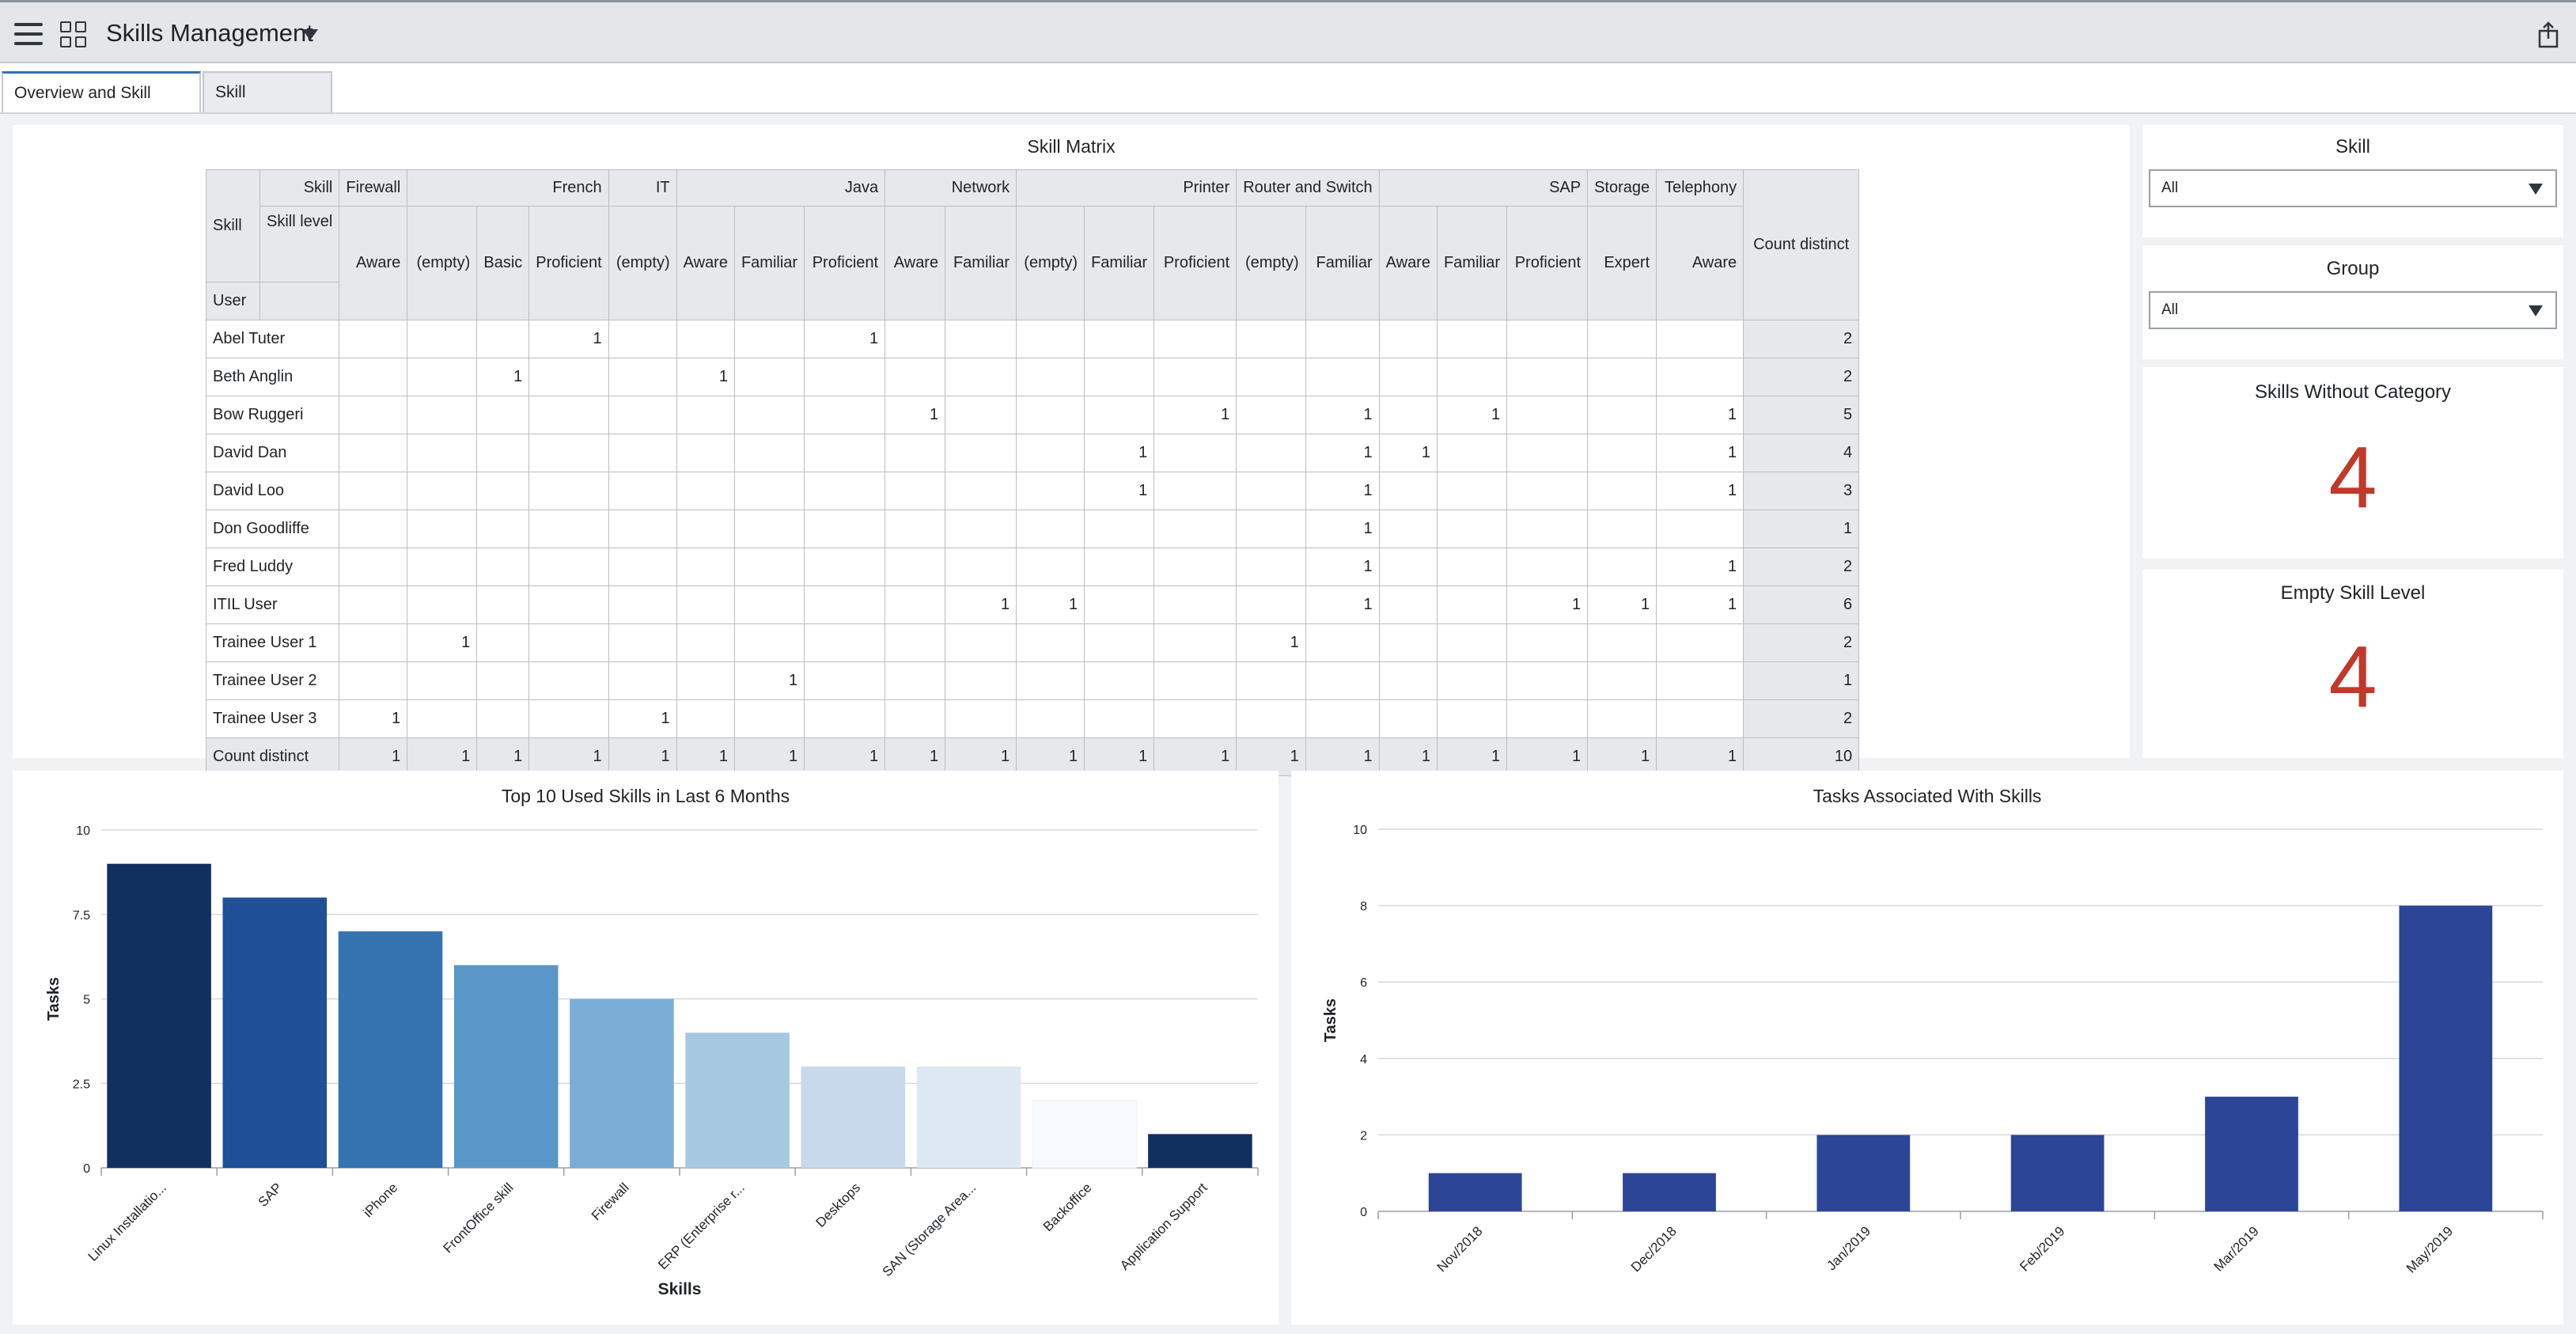  Describe the element at coordinates (73, 34) in the screenshot. I see `dashboard-grid-icon` at that location.